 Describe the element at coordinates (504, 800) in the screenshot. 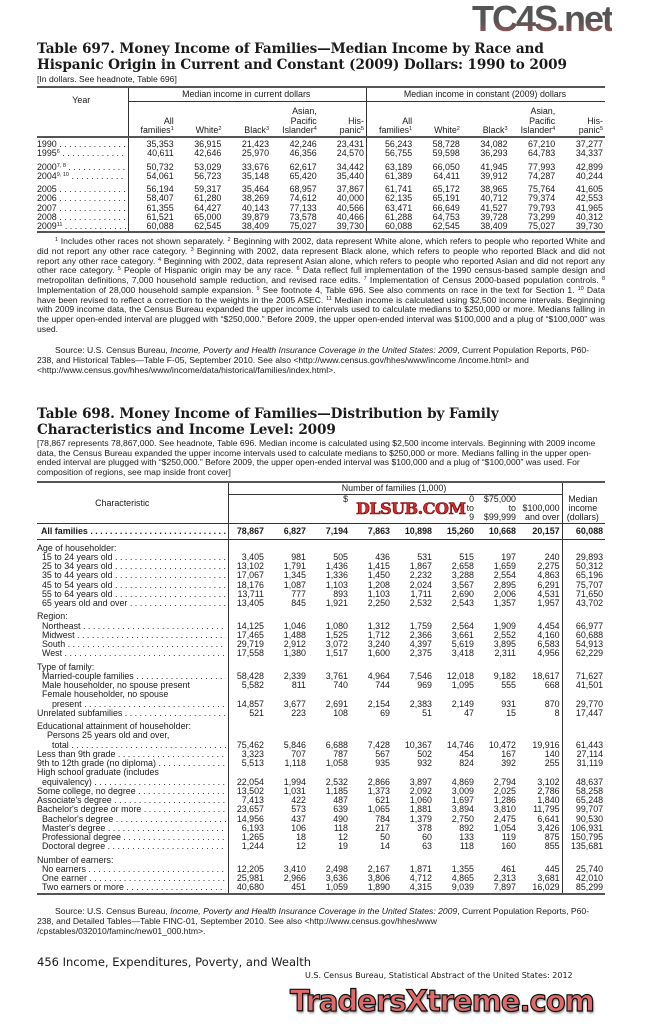

I see `value-cell: 1,286` at that location.